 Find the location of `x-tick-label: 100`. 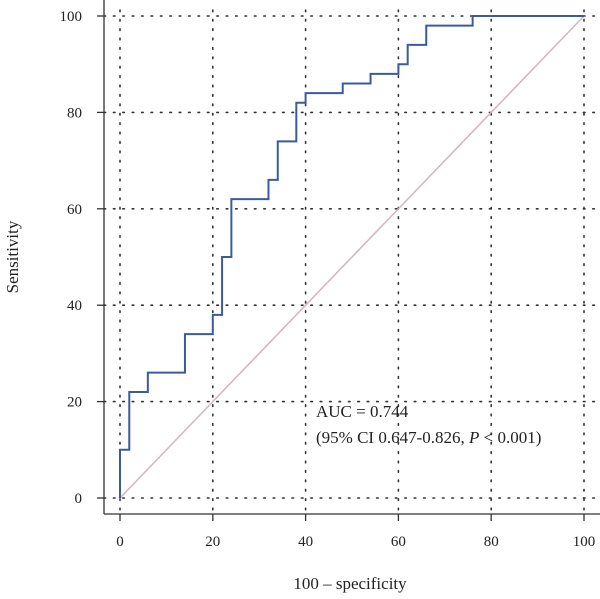

x-tick-label: 100 is located at coordinates (584, 542).